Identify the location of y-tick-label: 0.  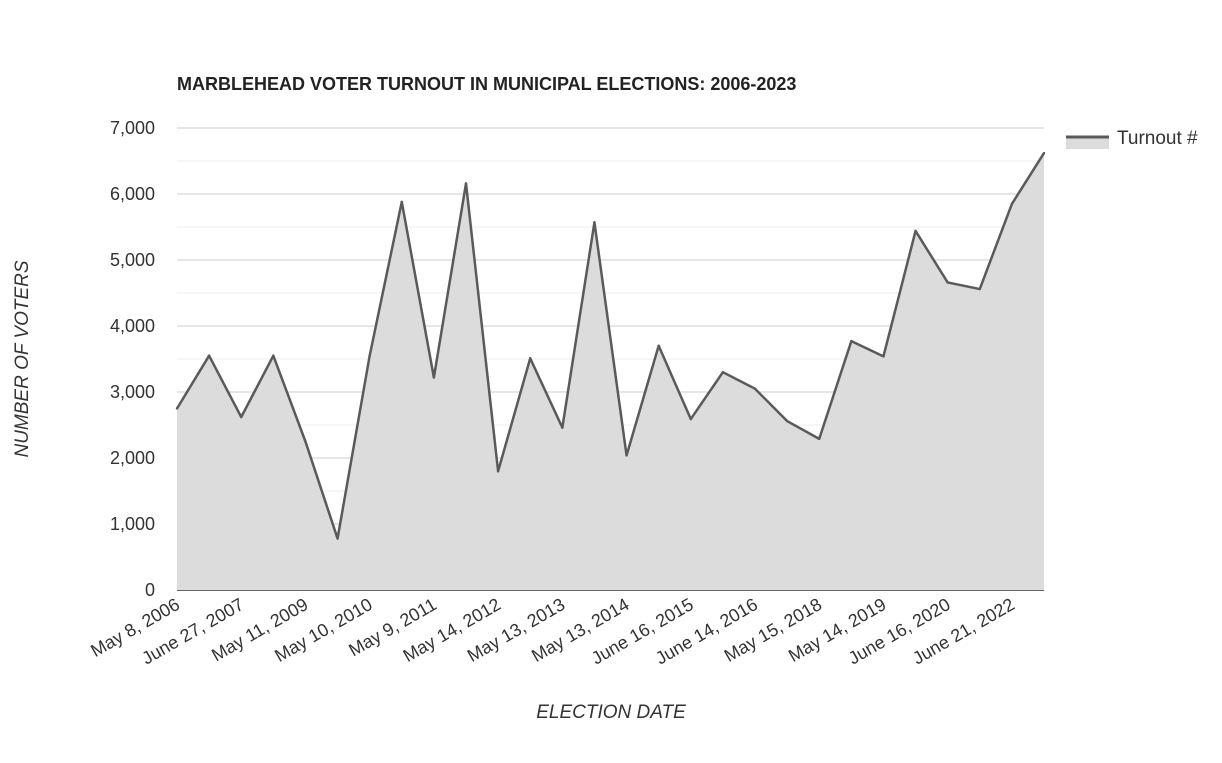
(150, 590).